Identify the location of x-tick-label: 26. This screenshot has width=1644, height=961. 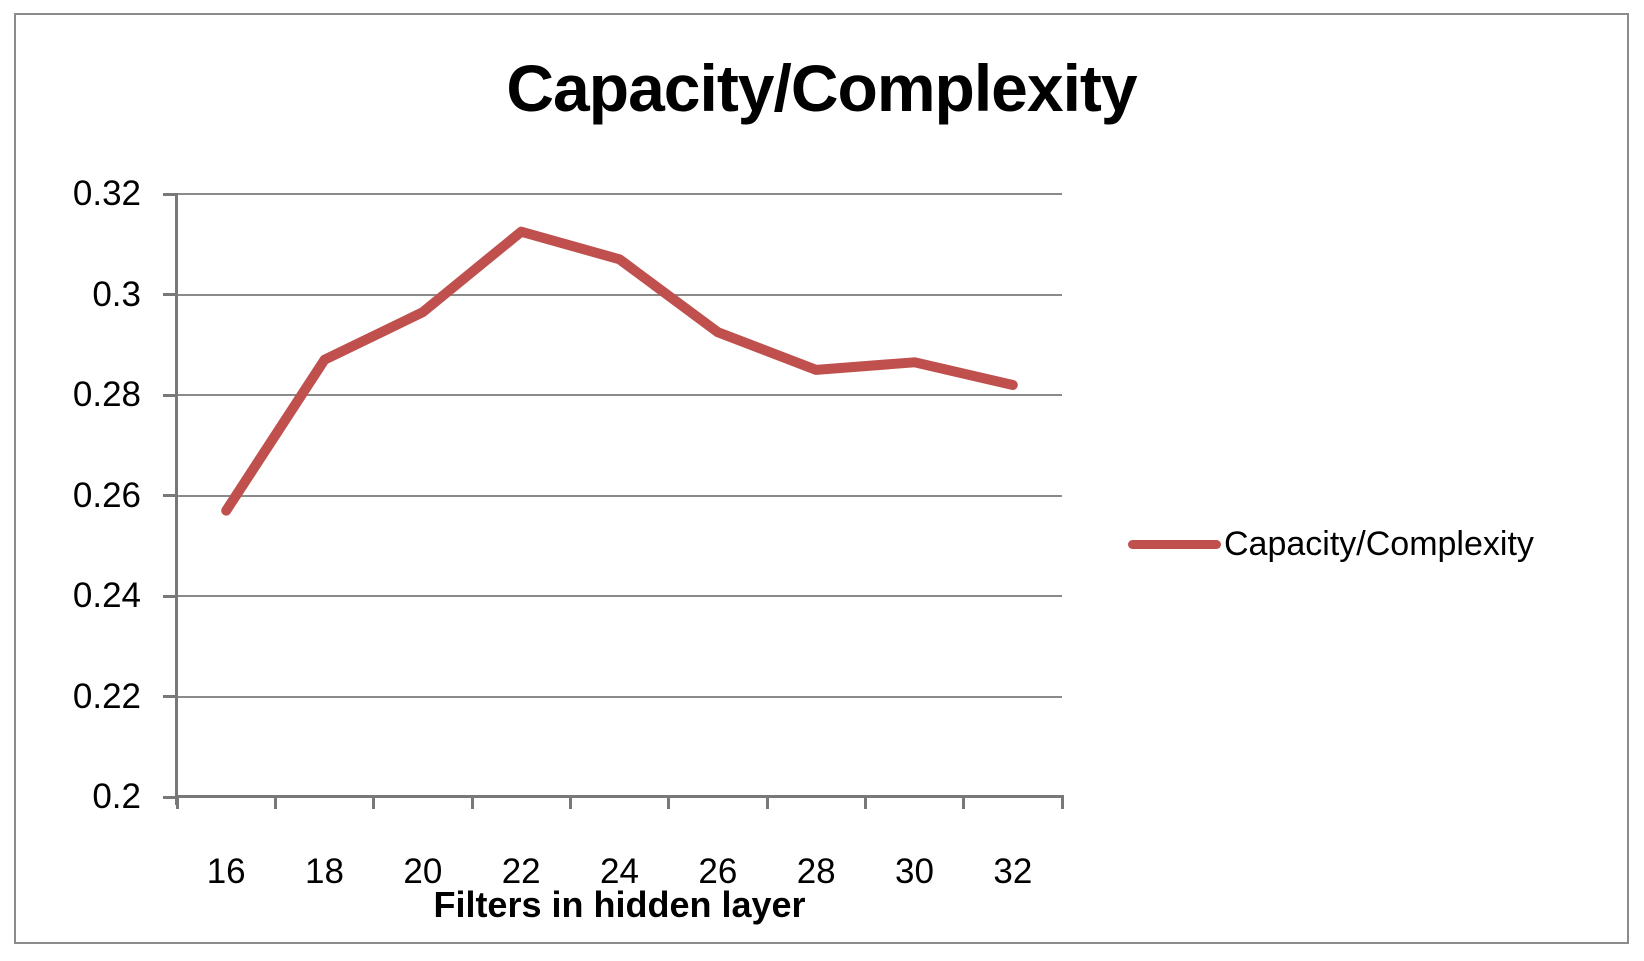
(718, 871).